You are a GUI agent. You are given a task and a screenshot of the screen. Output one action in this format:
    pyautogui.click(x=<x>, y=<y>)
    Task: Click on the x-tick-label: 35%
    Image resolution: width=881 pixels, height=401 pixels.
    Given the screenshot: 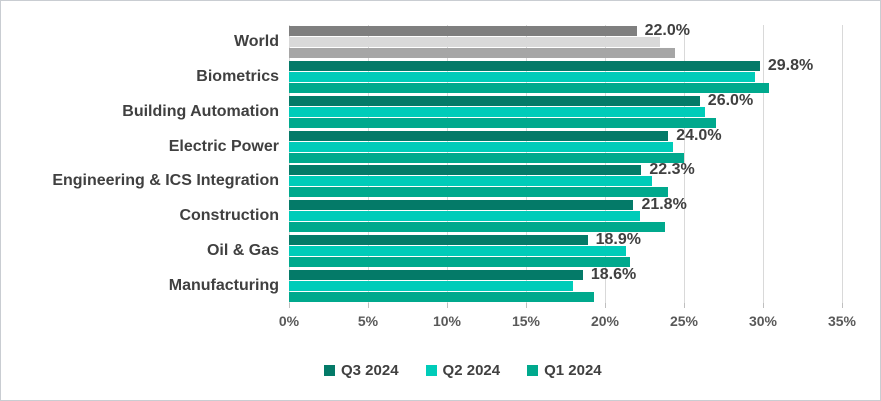 What is the action you would take?
    pyautogui.click(x=842, y=321)
    